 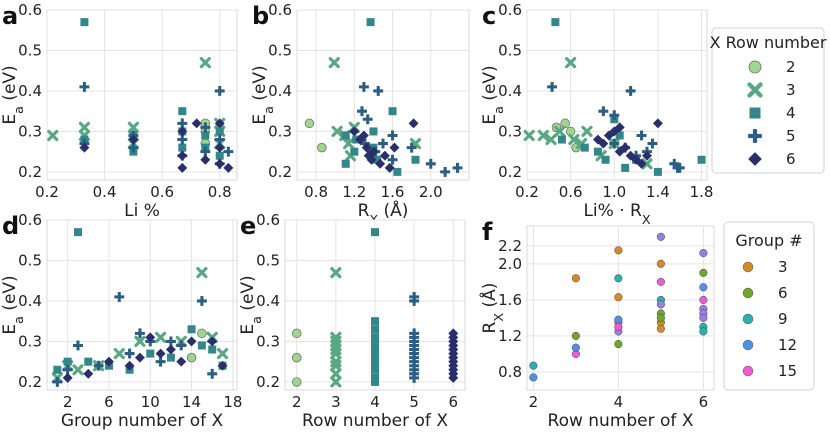 I want to click on x-axis-label: Li %, so click(x=142, y=211).